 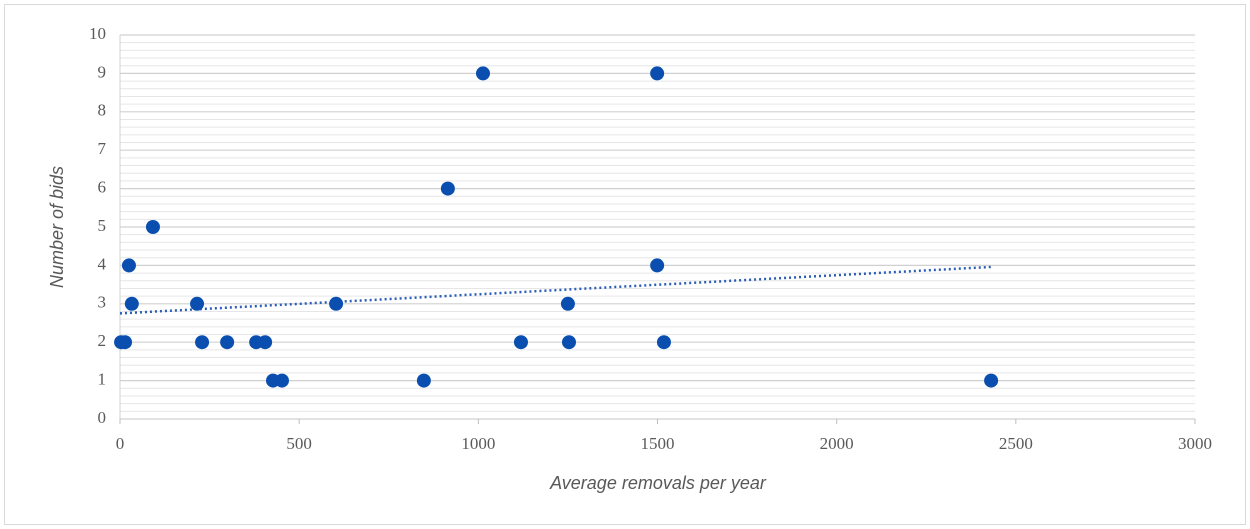 I want to click on y-tick-label: 7, so click(x=102, y=148).